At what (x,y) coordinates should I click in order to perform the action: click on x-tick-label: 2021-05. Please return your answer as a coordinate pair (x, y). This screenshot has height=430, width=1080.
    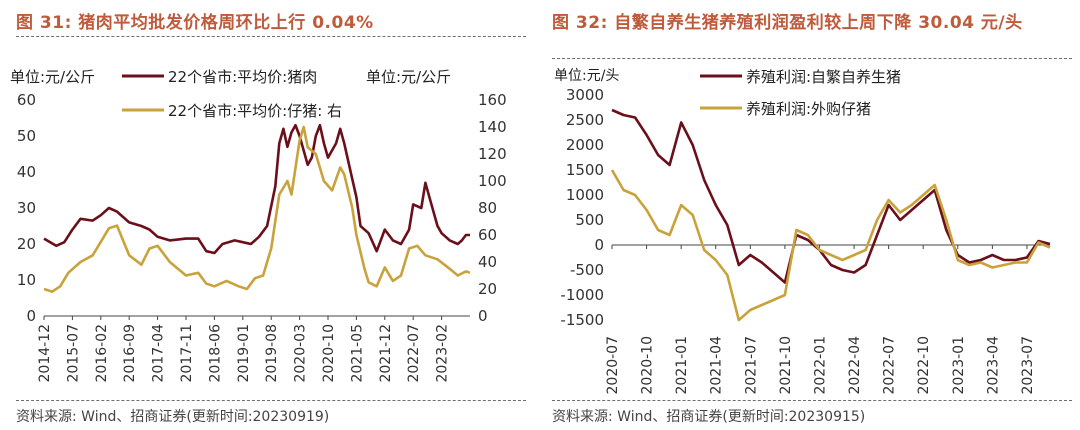
    Looking at the image, I should click on (357, 353).